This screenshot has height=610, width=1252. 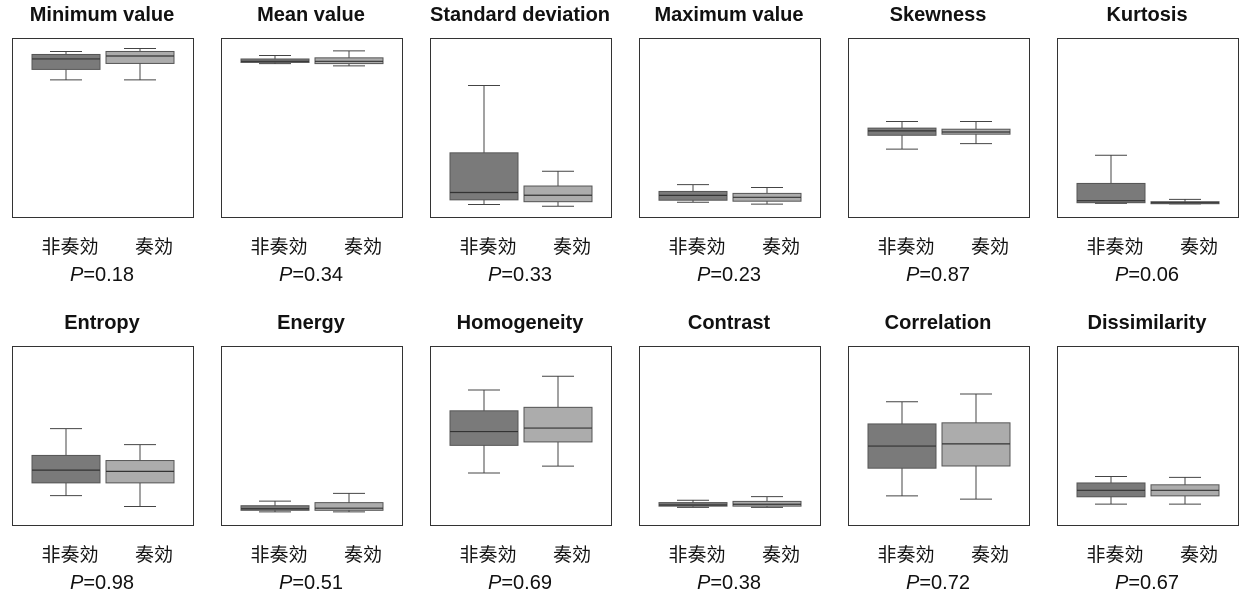 I want to click on boxplot-panel: Minimum value 非奏効 奏効 P=0.18, so click(x=102, y=151).